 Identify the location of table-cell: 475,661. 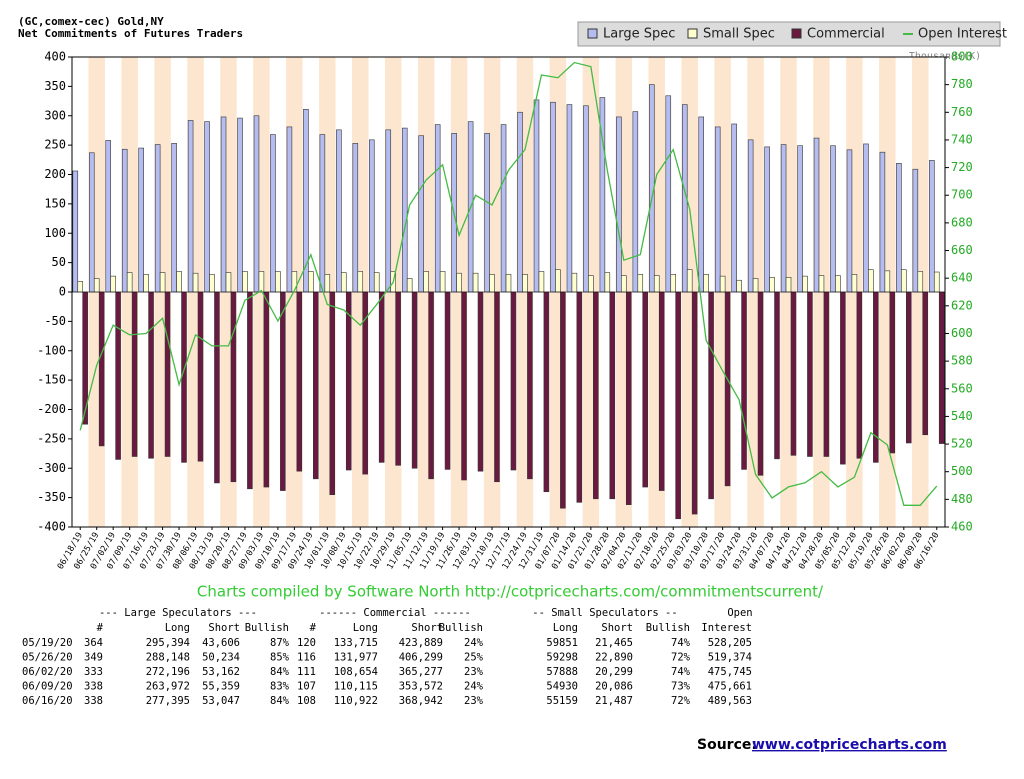
(730, 687).